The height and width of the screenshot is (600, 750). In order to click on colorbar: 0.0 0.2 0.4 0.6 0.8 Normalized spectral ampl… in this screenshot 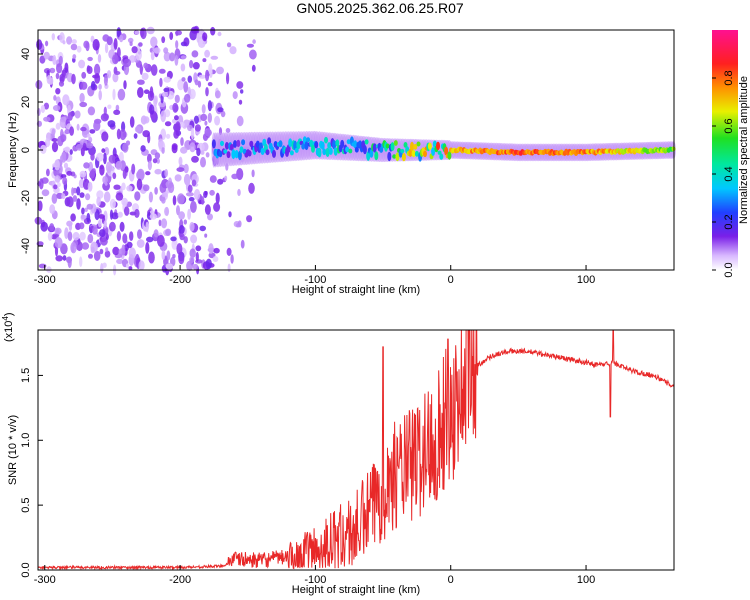, I will do `click(731, 154)`.